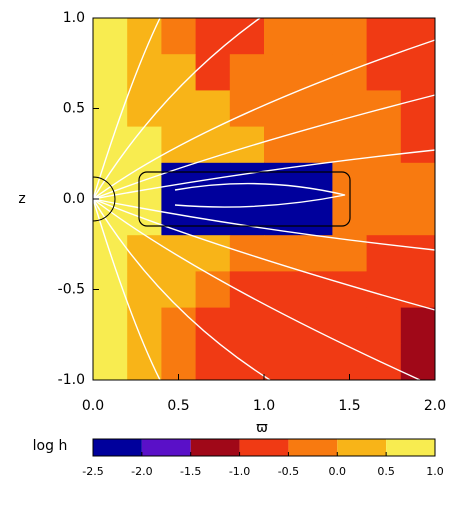  I want to click on colorbar-tick-label: -1.0, so click(239, 471).